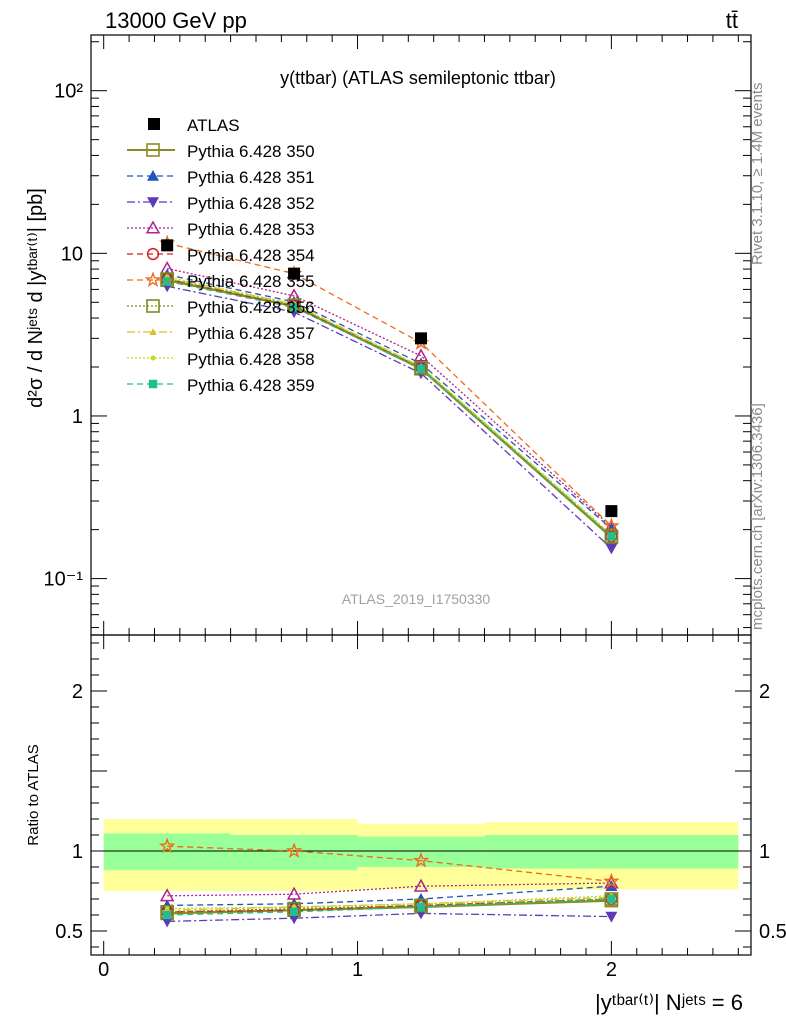 The height and width of the screenshot is (1024, 786). Describe the element at coordinates (251, 333) in the screenshot. I see `legend-label: Pythia 6.428 357` at that location.